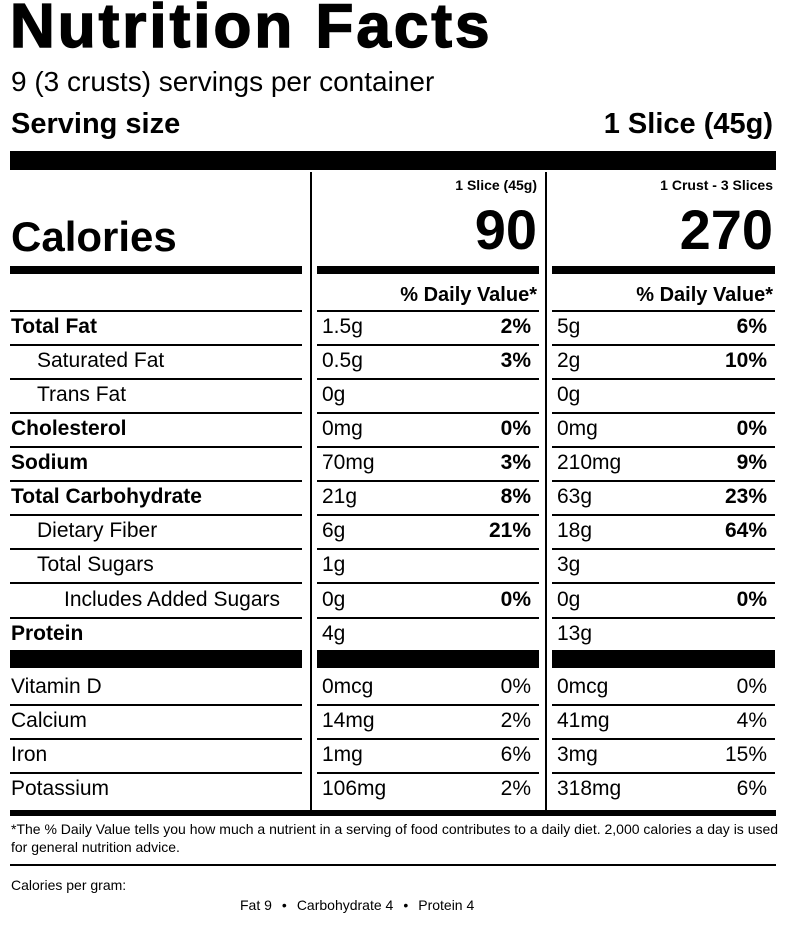  What do you see at coordinates (569, 564) in the screenshot?
I see `crust-amount: 3g` at bounding box center [569, 564].